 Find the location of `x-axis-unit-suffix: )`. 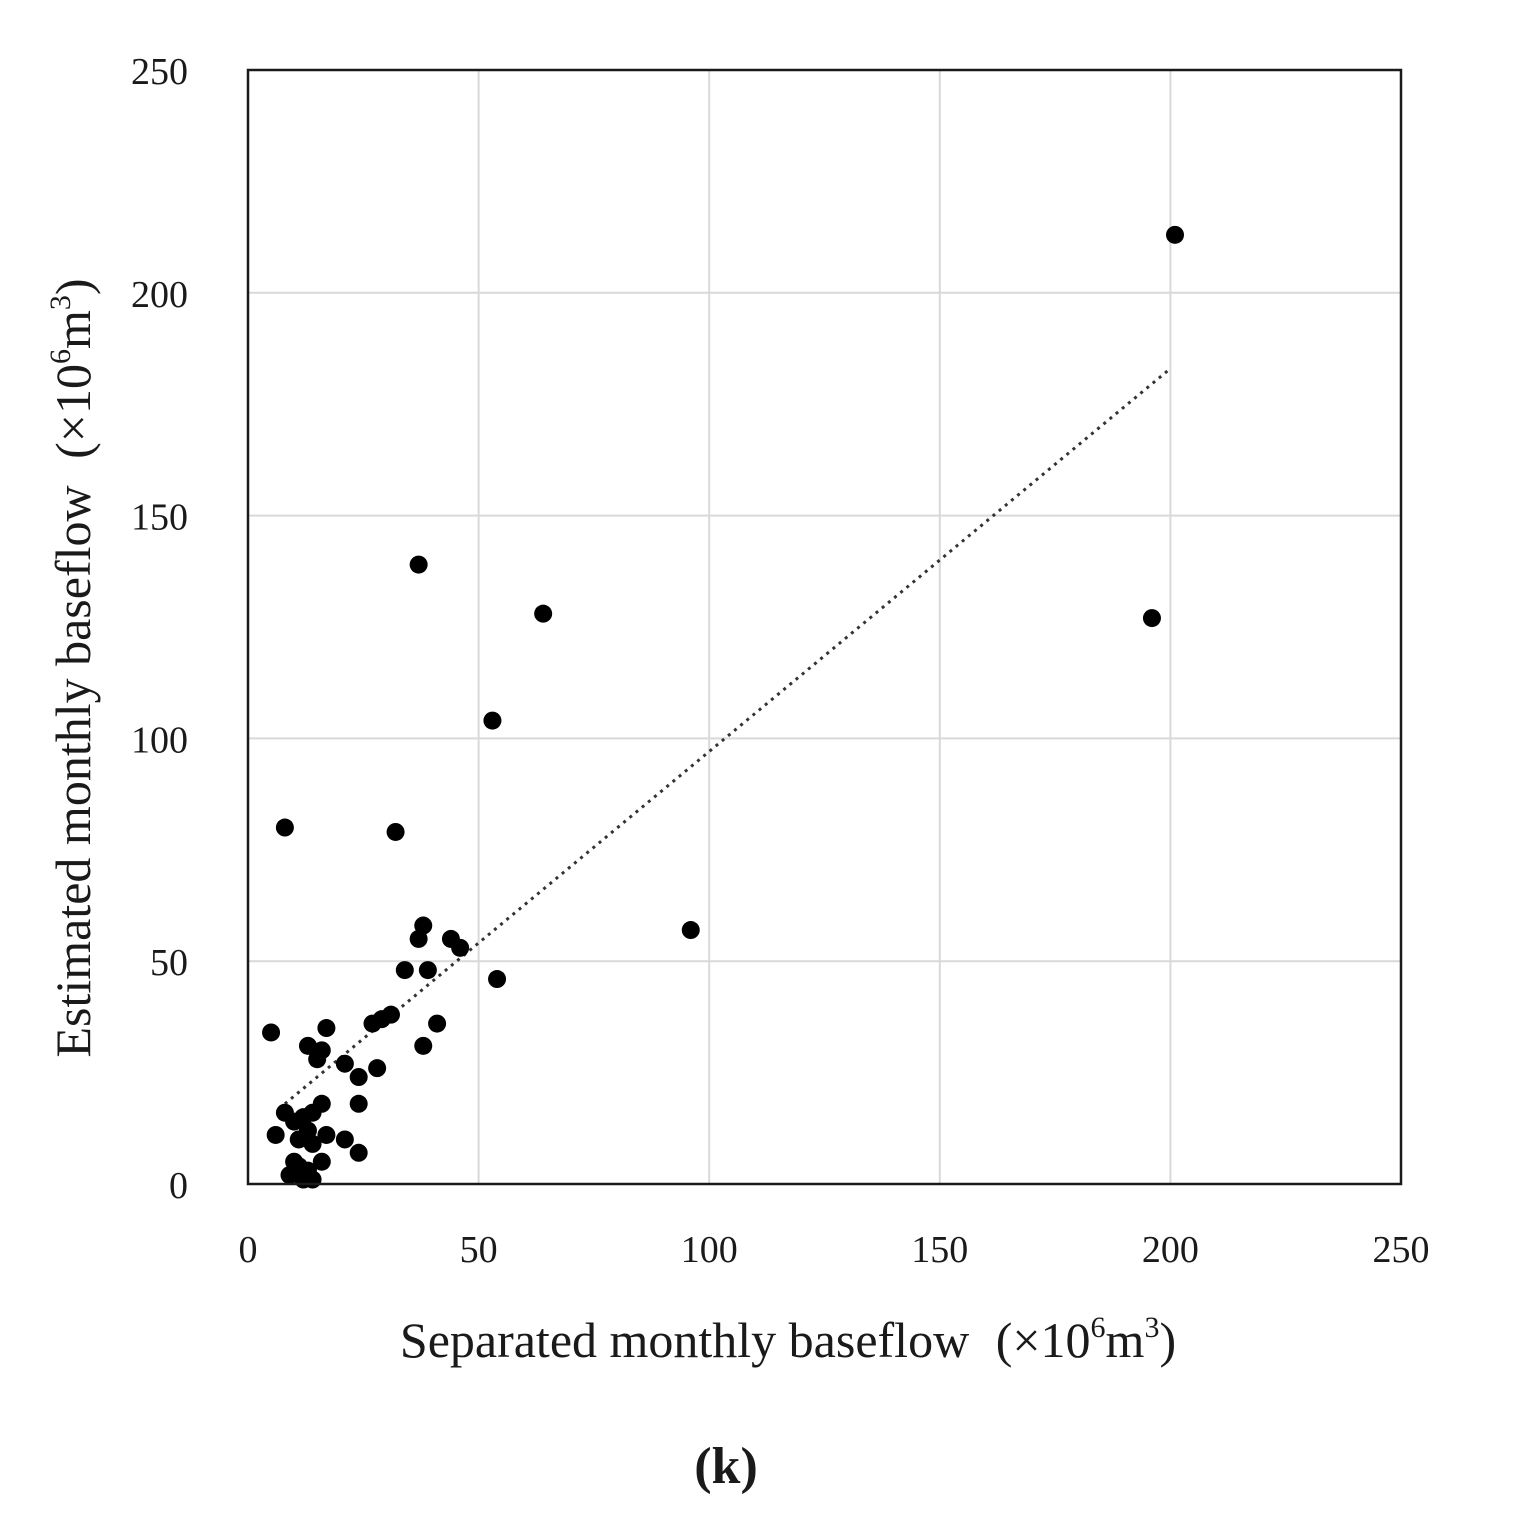

x-axis-unit-suffix: ) is located at coordinates (1167, 1340).